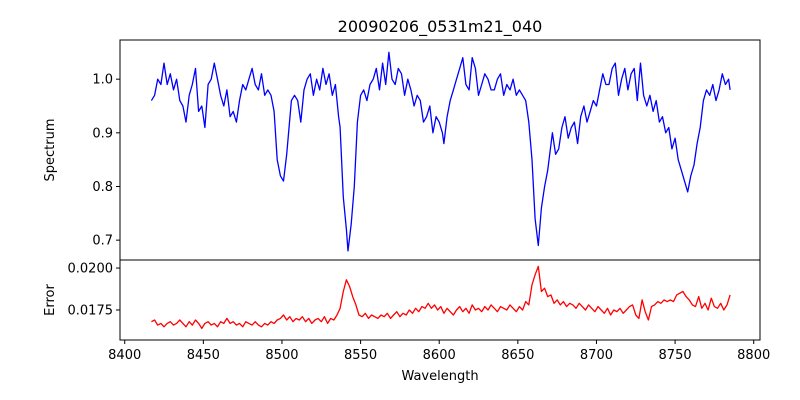 This screenshot has width=800, height=400. What do you see at coordinates (50, 150) in the screenshot?
I see `y-axis-label-spectrum: Spectrum` at bounding box center [50, 150].